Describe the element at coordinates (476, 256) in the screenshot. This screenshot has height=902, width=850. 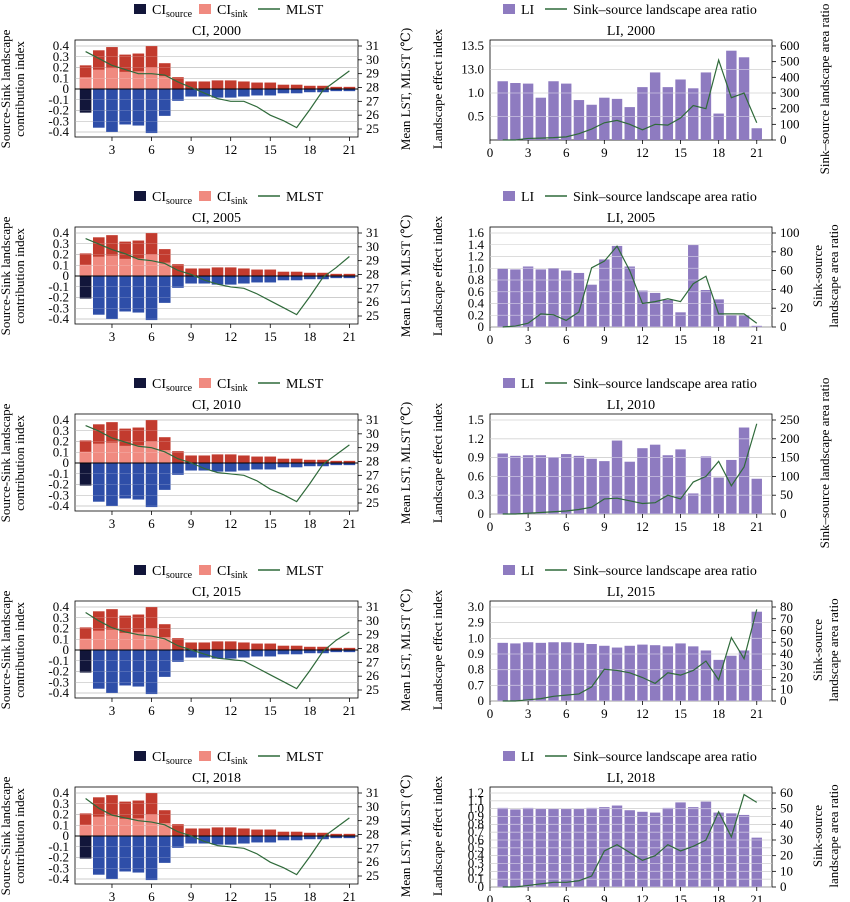
I see `li-ytick-label: 1.2` at that location.